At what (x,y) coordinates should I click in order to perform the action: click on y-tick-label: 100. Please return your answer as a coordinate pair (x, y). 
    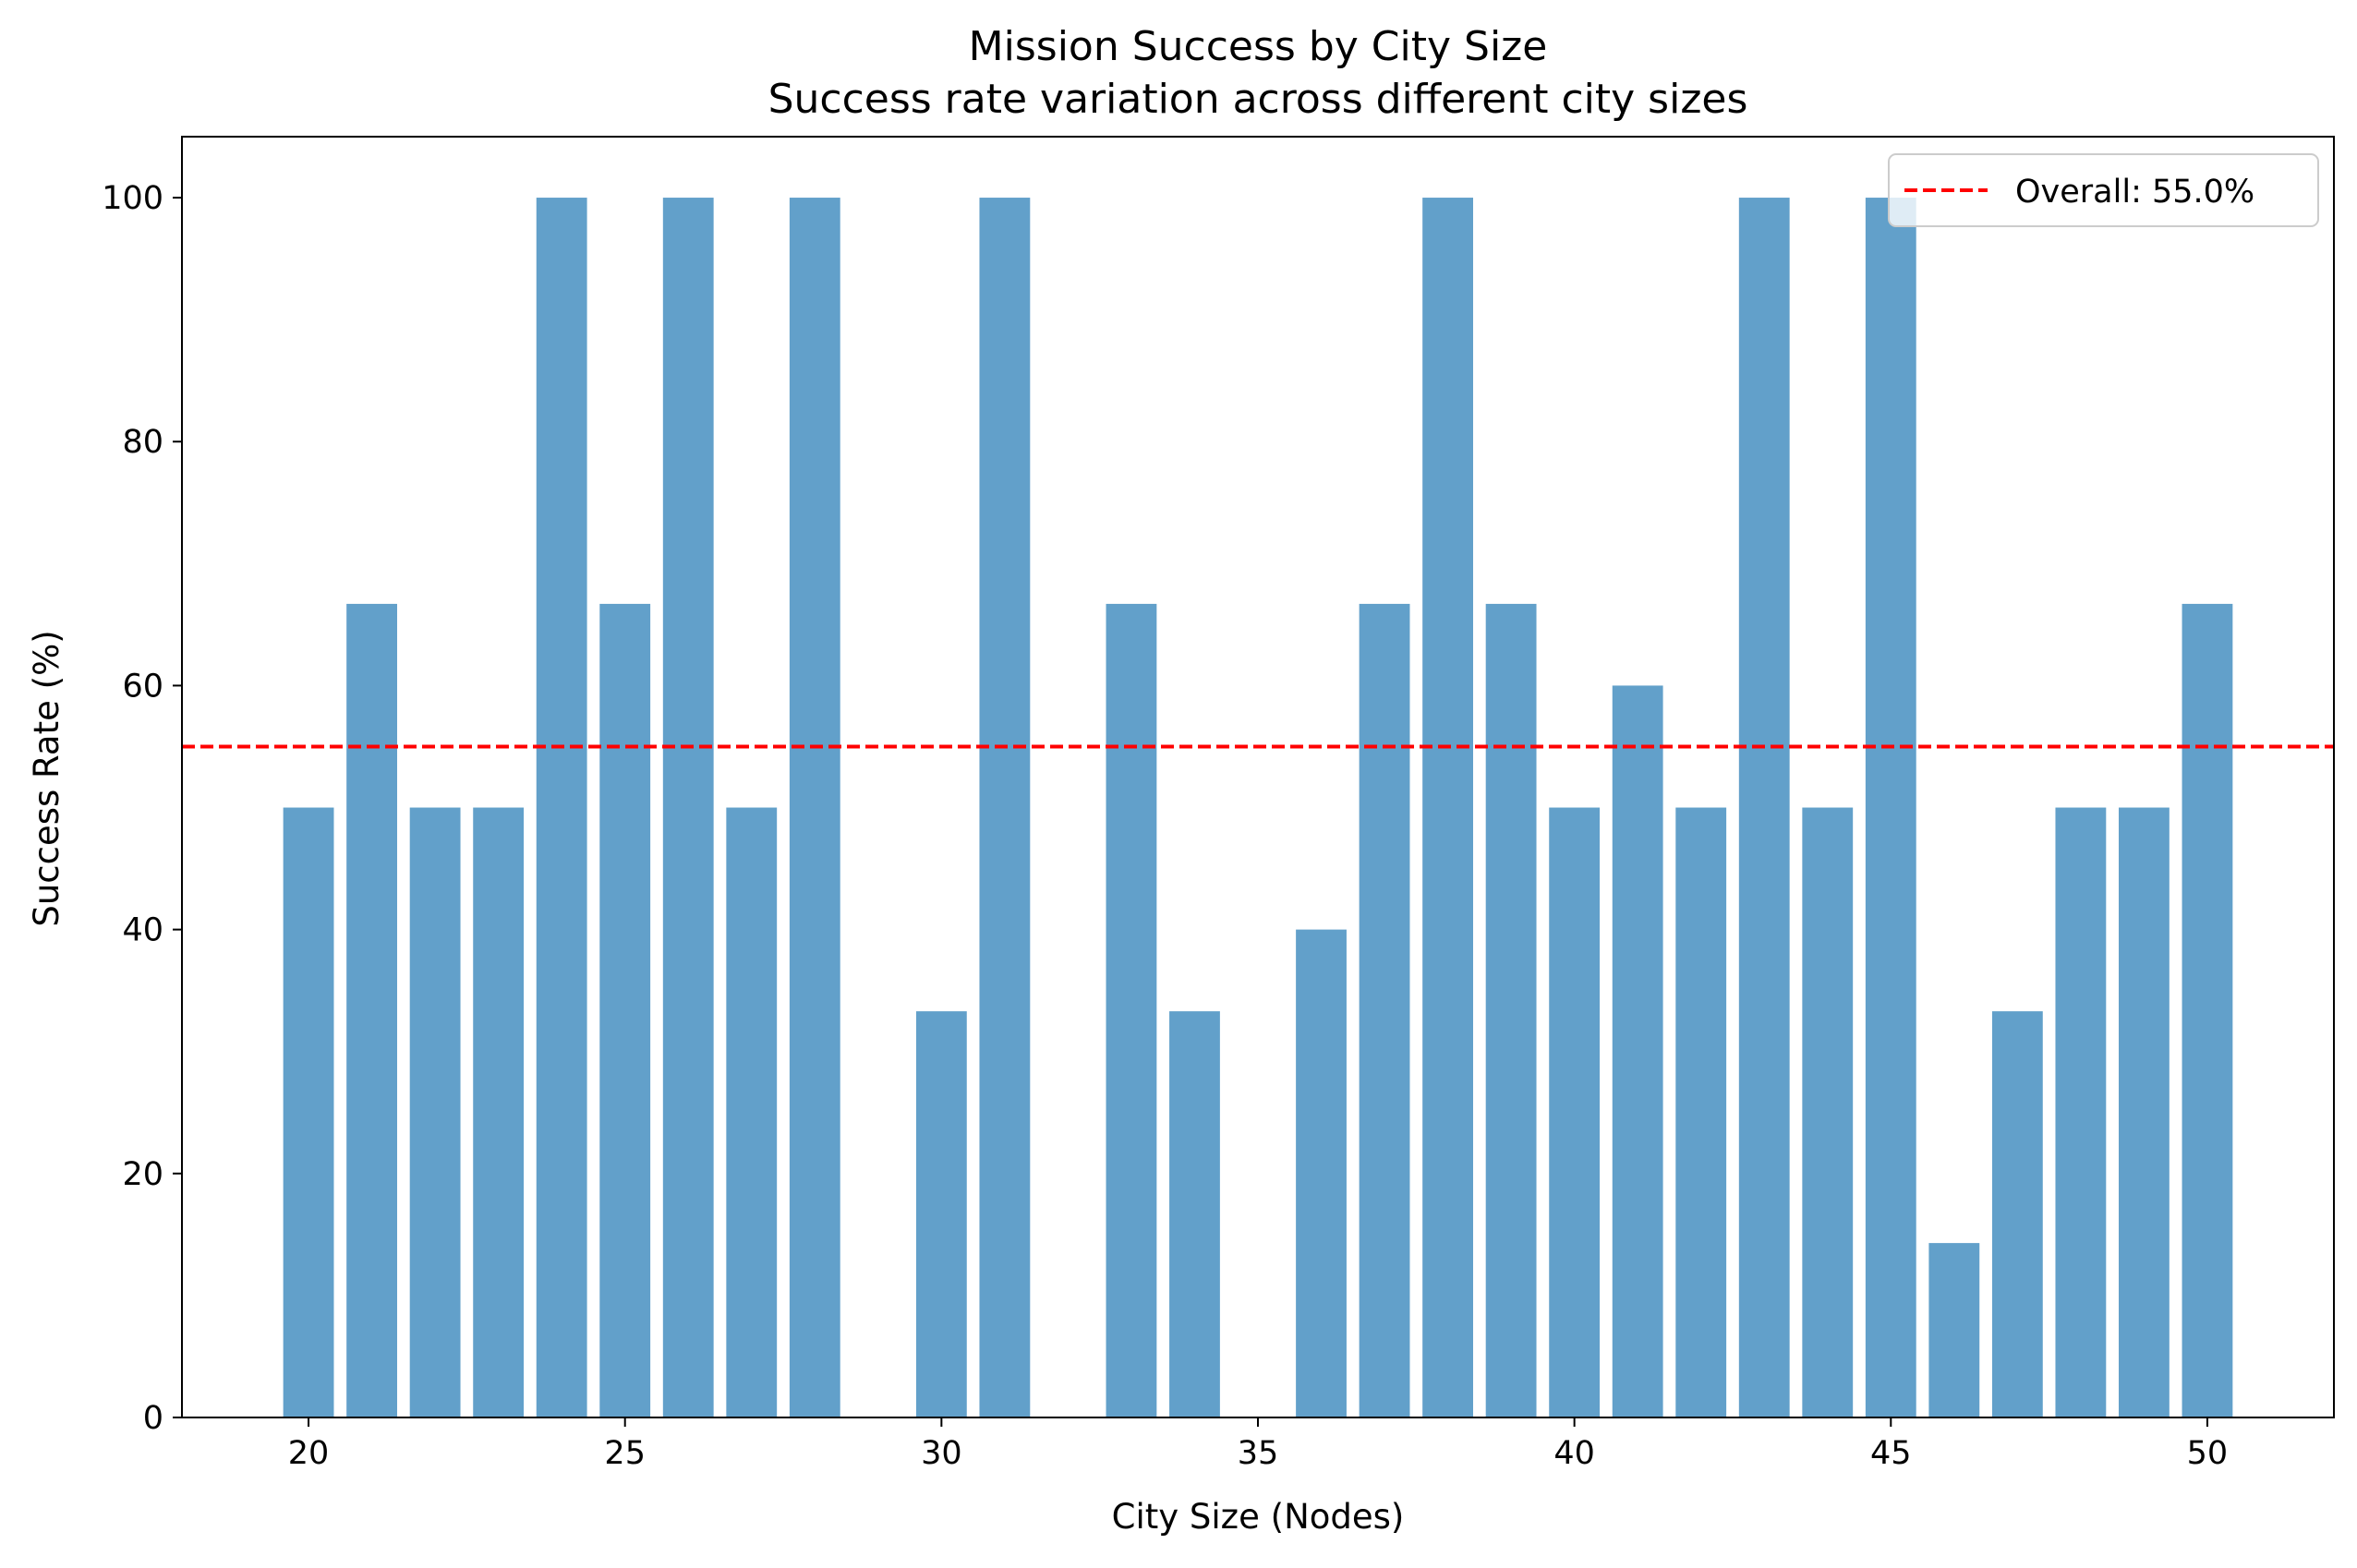
    Looking at the image, I should click on (132, 199).